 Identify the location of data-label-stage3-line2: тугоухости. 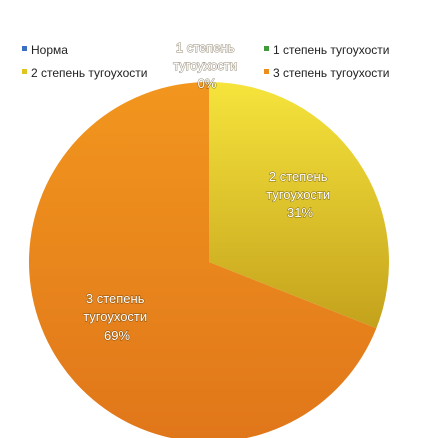
(115, 316).